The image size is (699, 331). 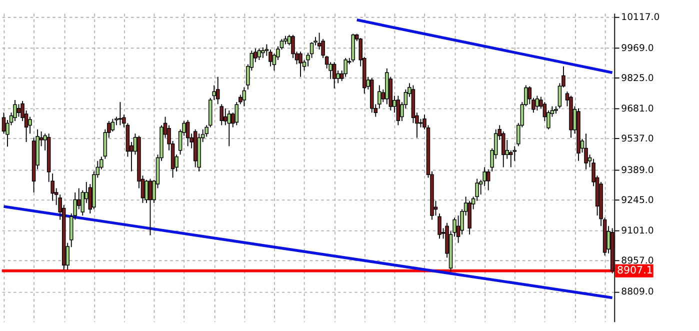 I want to click on ref-line-label: 8907.1, so click(x=634, y=270).